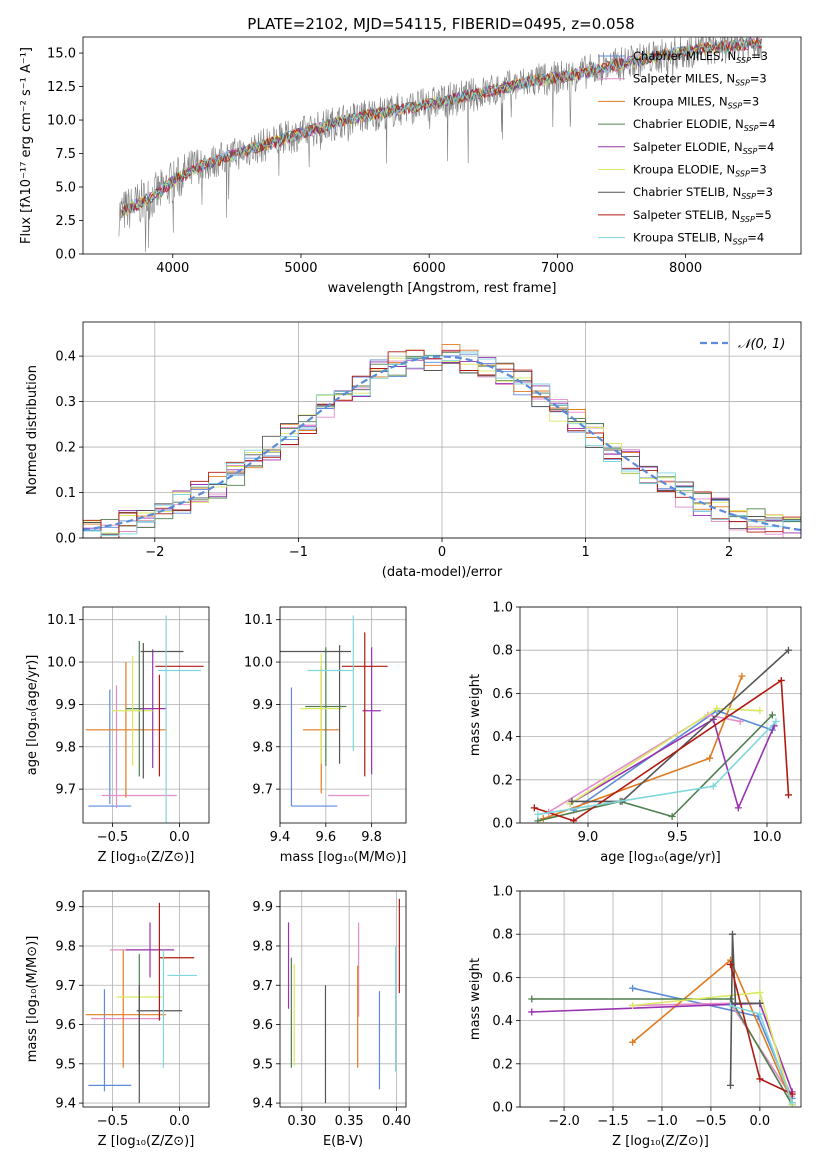  Describe the element at coordinates (429, 268) in the screenshot. I see `x-tick-label: 6000` at that location.